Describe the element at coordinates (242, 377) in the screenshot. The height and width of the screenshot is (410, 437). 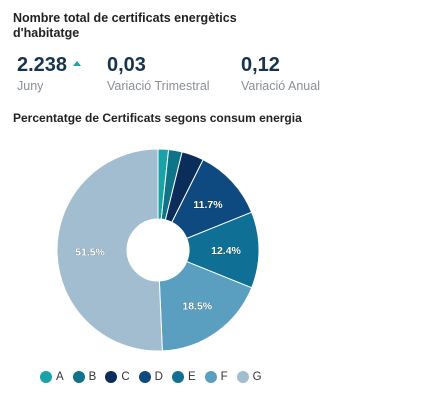
I see `legend-swatch-g` at that location.